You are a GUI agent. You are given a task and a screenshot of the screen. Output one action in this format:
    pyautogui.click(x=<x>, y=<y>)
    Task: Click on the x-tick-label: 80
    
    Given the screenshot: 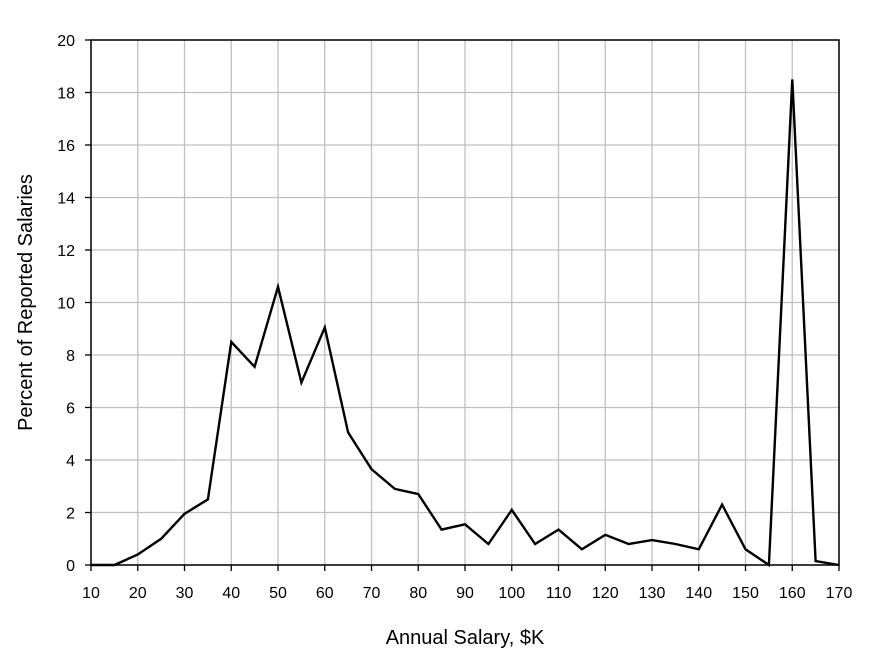 What is the action you would take?
    pyautogui.click(x=418, y=593)
    